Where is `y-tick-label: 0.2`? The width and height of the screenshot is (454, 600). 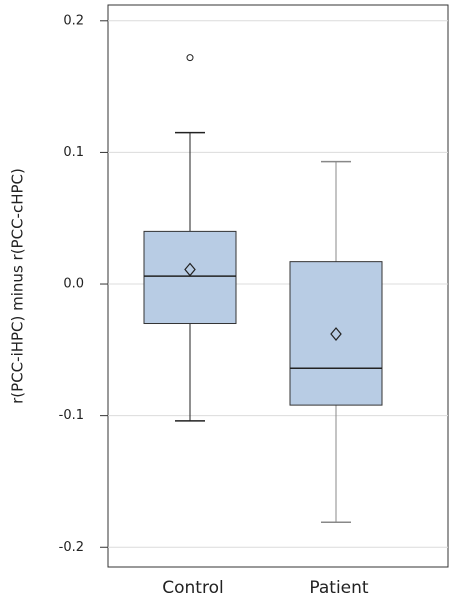
y-tick-label: 0.2 is located at coordinates (73, 20).